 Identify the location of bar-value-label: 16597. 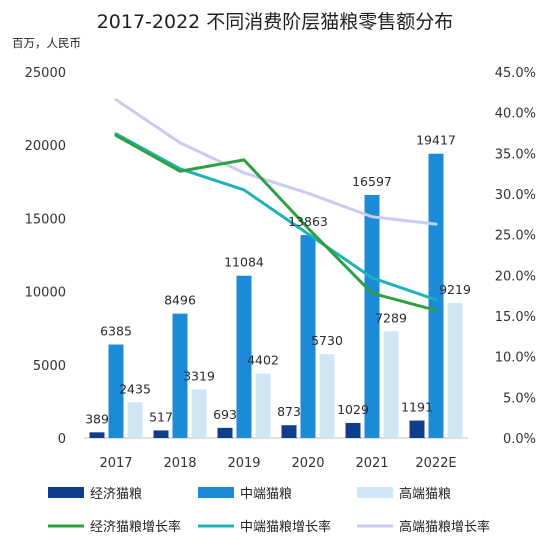
(372, 181).